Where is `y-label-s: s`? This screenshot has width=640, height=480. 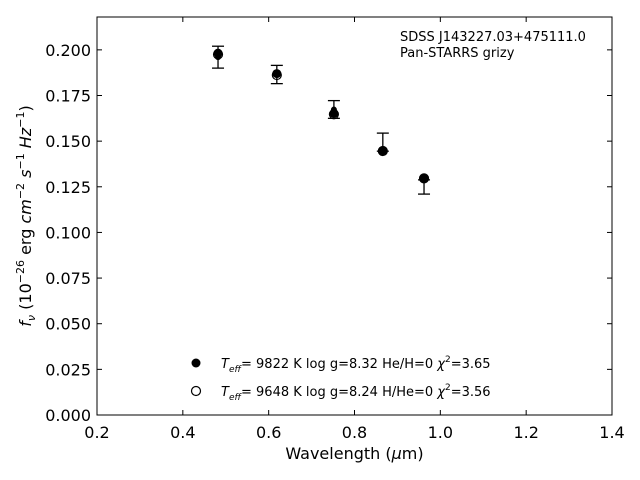 y-label-s: s is located at coordinates (25, 174).